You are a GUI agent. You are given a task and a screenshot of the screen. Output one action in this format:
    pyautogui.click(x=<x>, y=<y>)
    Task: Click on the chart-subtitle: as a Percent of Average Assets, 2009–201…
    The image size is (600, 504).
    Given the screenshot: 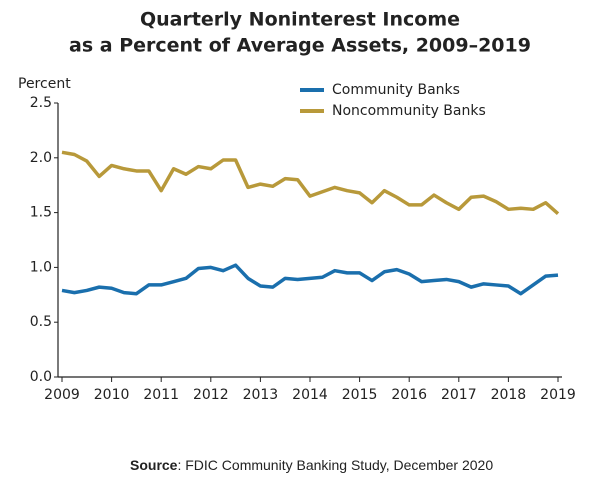 What is the action you would take?
    pyautogui.click(x=300, y=46)
    